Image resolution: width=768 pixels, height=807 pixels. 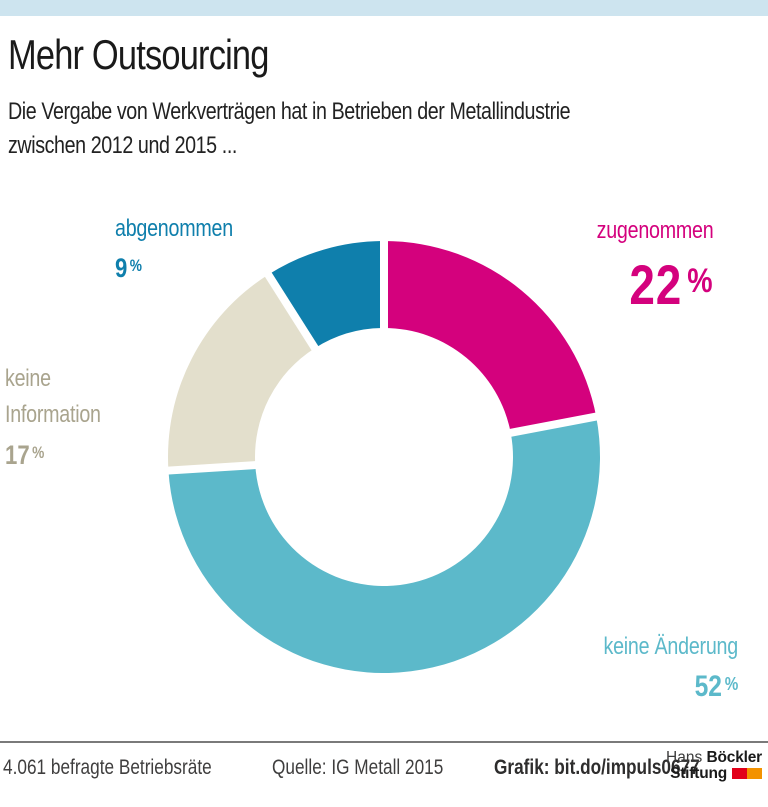 I want to click on donut-segment-keine-information, so click(x=241, y=372).